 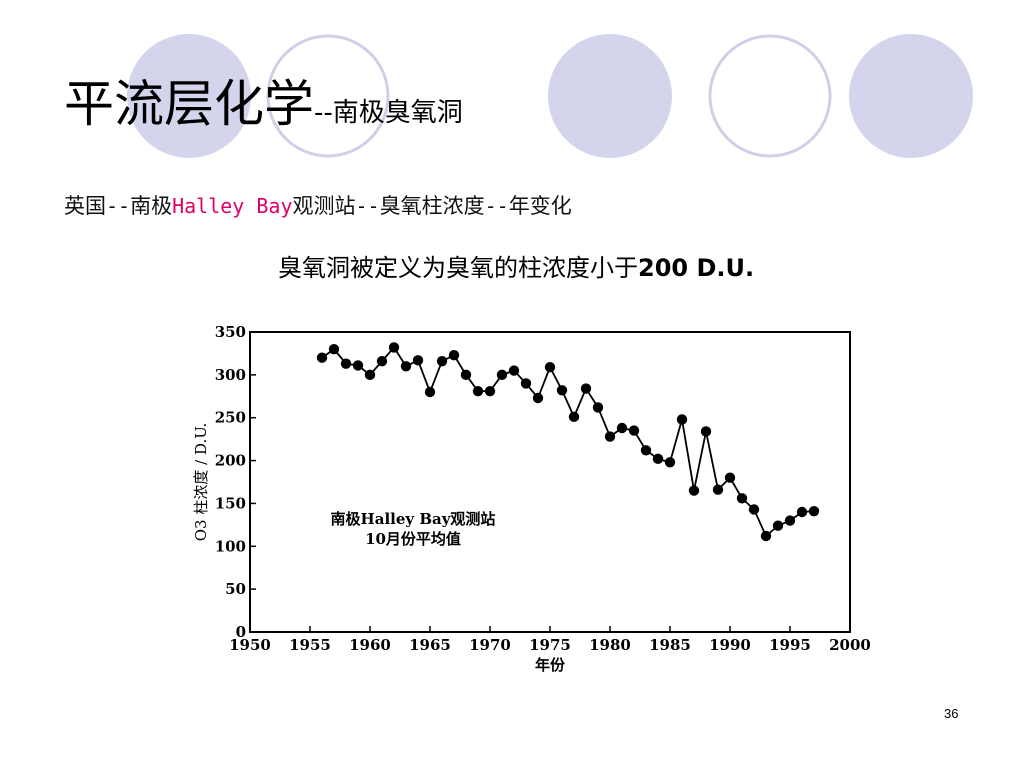 I want to click on y-tick-label: 300, so click(x=230, y=375).